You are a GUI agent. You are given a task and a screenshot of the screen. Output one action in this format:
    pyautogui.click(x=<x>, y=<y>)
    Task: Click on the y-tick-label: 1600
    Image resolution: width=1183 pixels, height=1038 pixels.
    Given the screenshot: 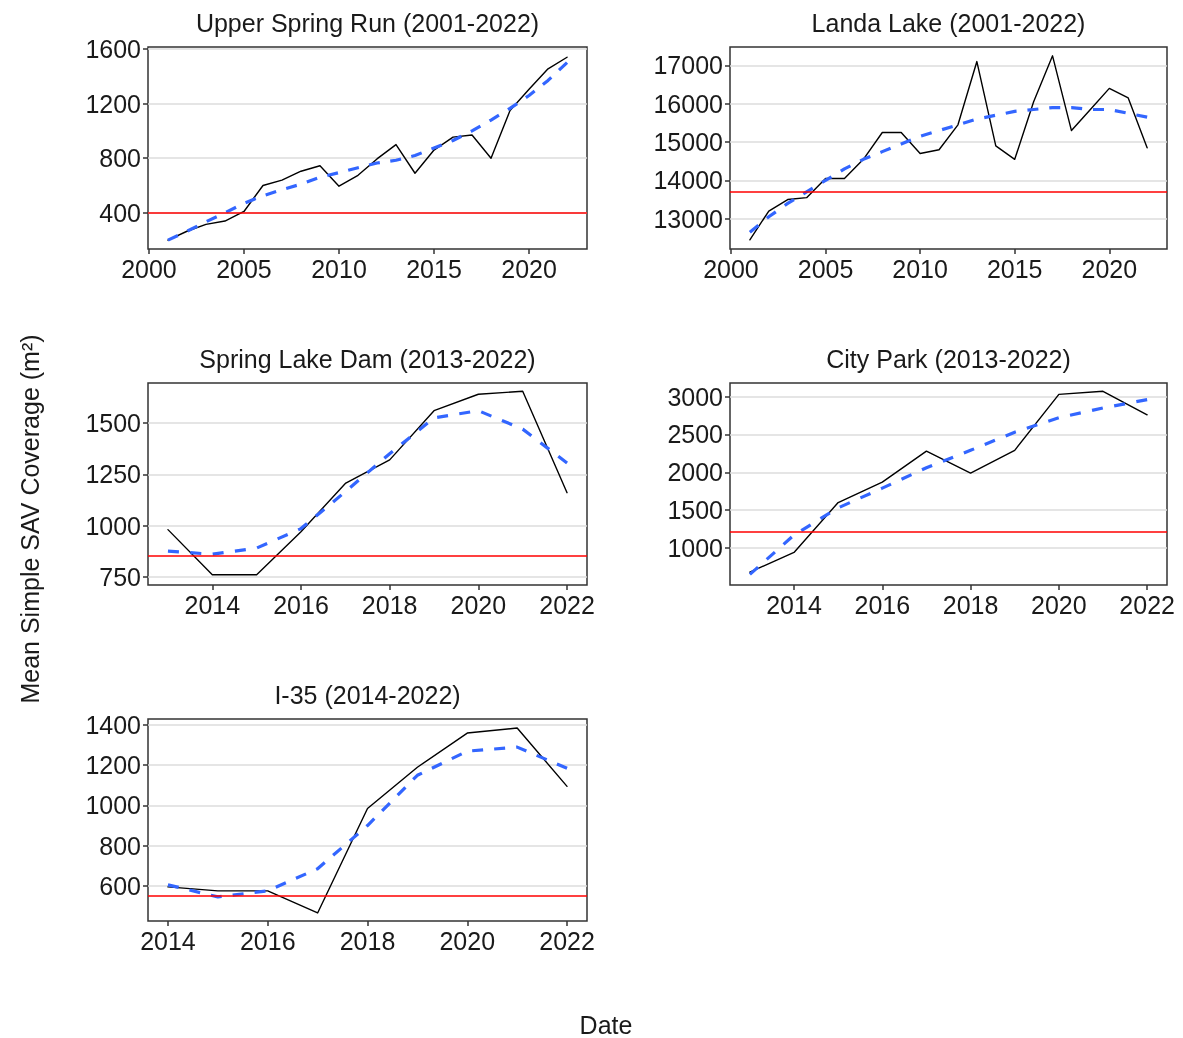 What is the action you would take?
    pyautogui.click(x=113, y=49)
    